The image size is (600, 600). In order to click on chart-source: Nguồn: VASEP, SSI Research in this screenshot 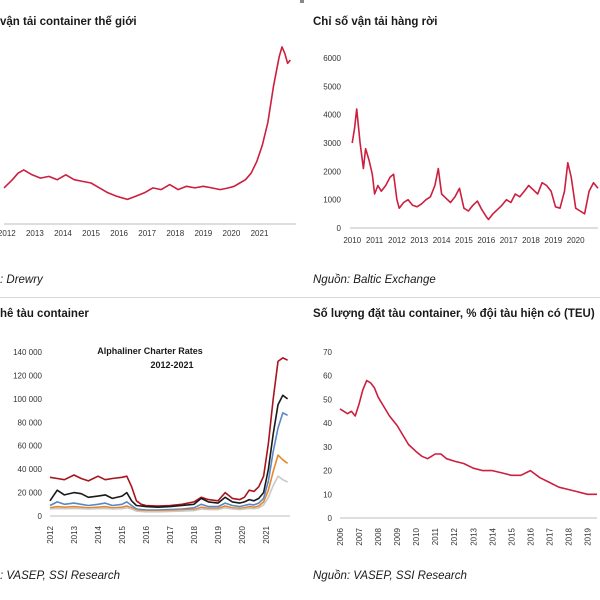, I will do `click(390, 576)`.